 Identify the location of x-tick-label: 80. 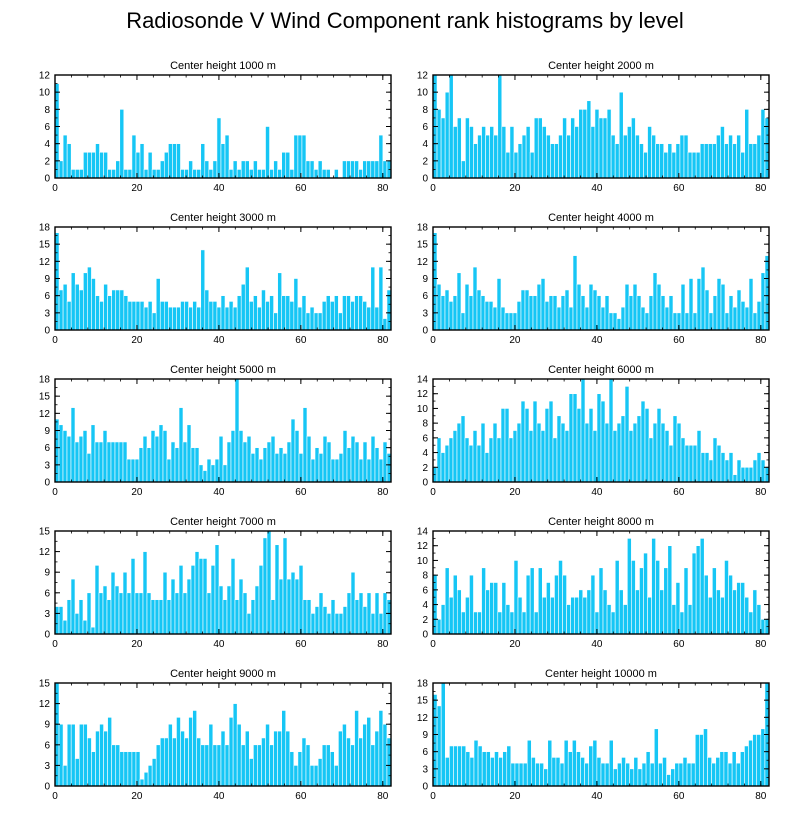
(761, 492).